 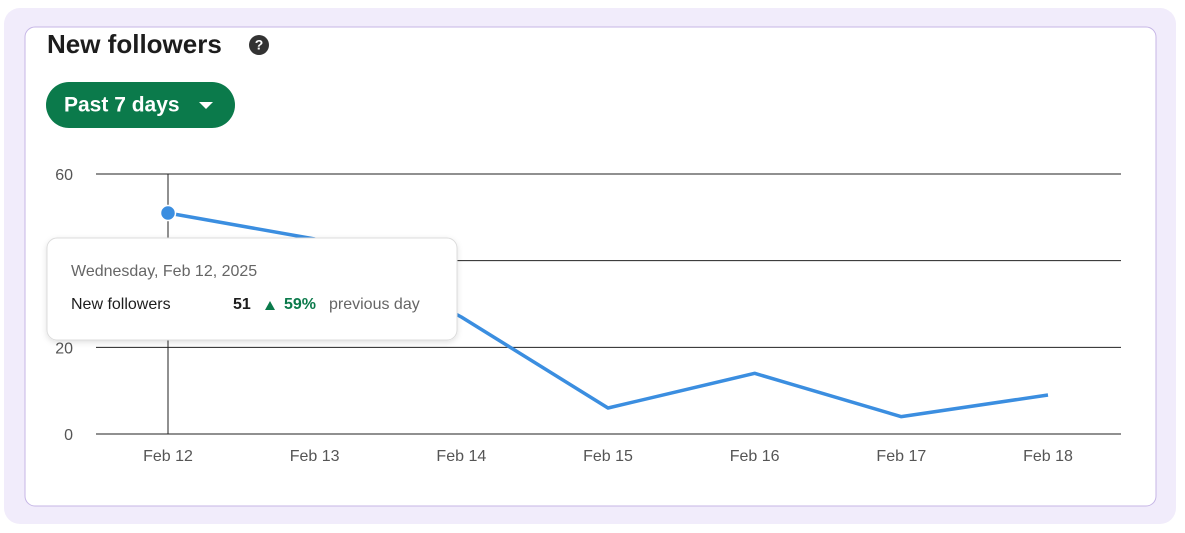 I want to click on hover-point, so click(x=168, y=213).